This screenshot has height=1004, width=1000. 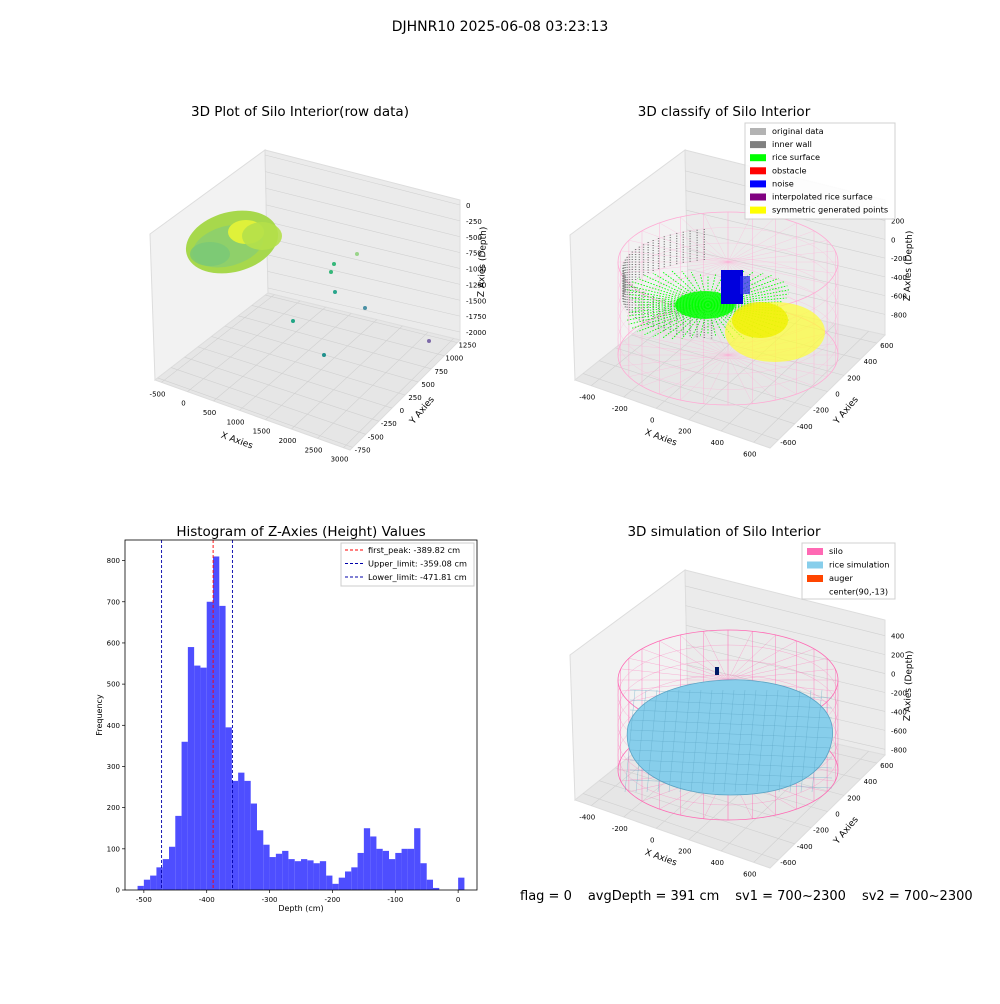 I want to click on sim-legend: silo rice simulation auger center(90,-13), so click(x=848, y=571).